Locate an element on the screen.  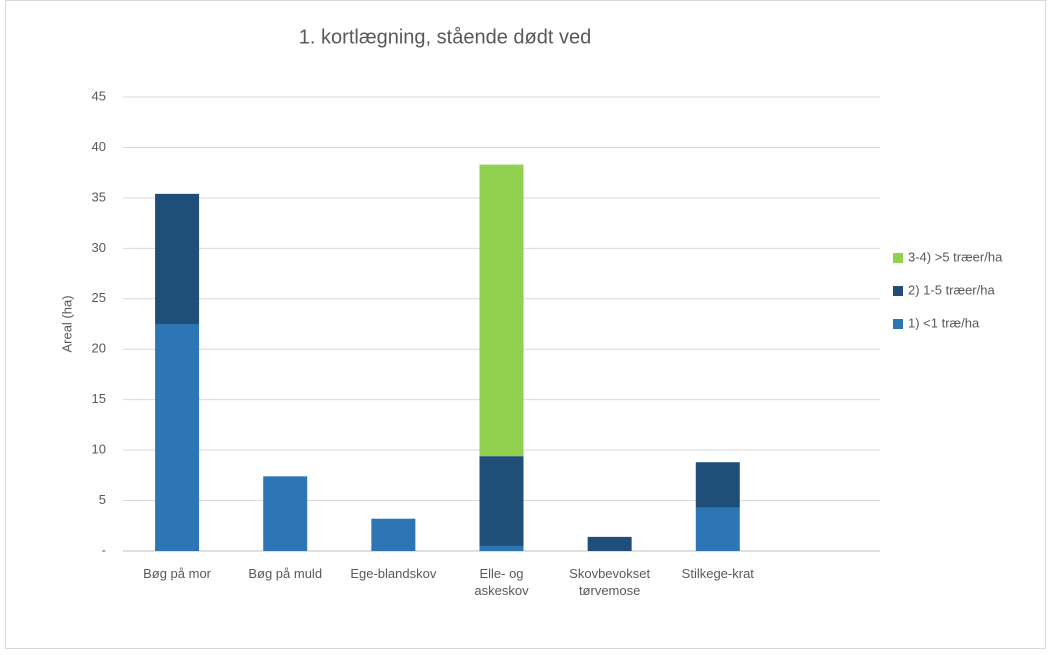
x-tick-label: Skovbevokset tørvemose is located at coordinates (610, 582).